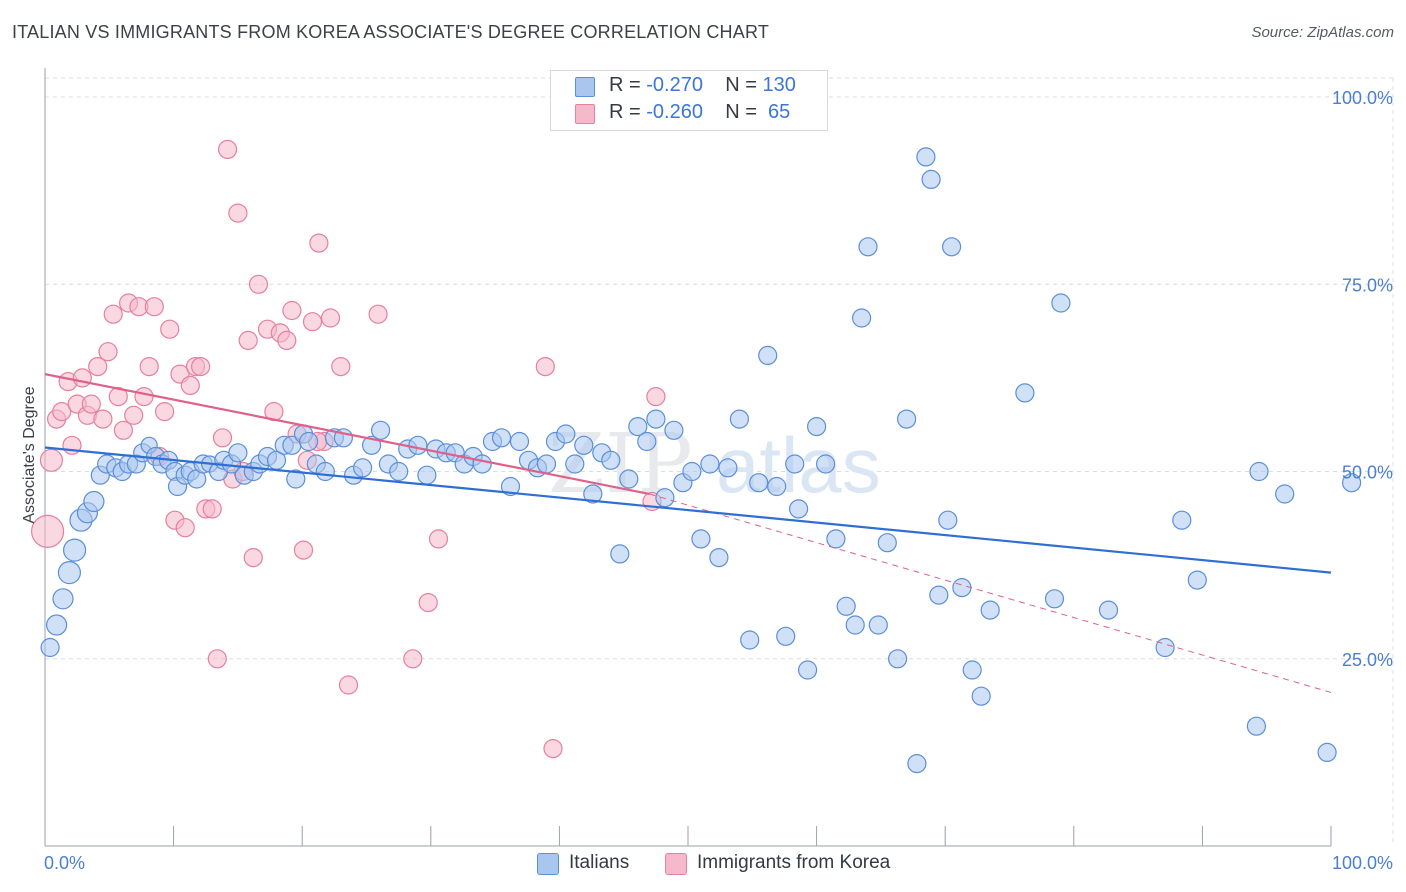  I want to click on italians-legend-label: Italians, so click(599, 862).